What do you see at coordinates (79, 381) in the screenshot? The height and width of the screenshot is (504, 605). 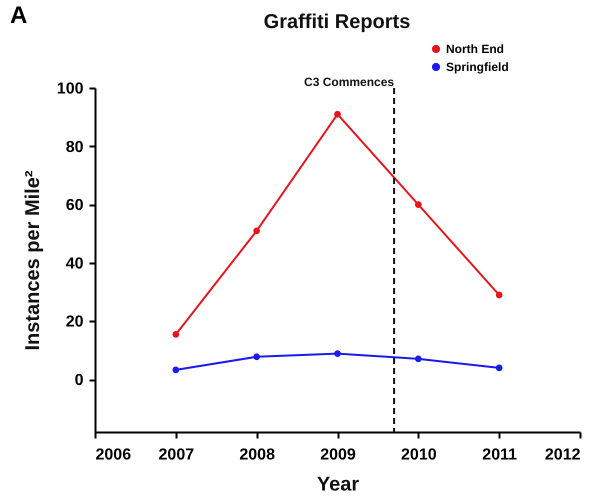 I see `y-tick-label: 0` at bounding box center [79, 381].